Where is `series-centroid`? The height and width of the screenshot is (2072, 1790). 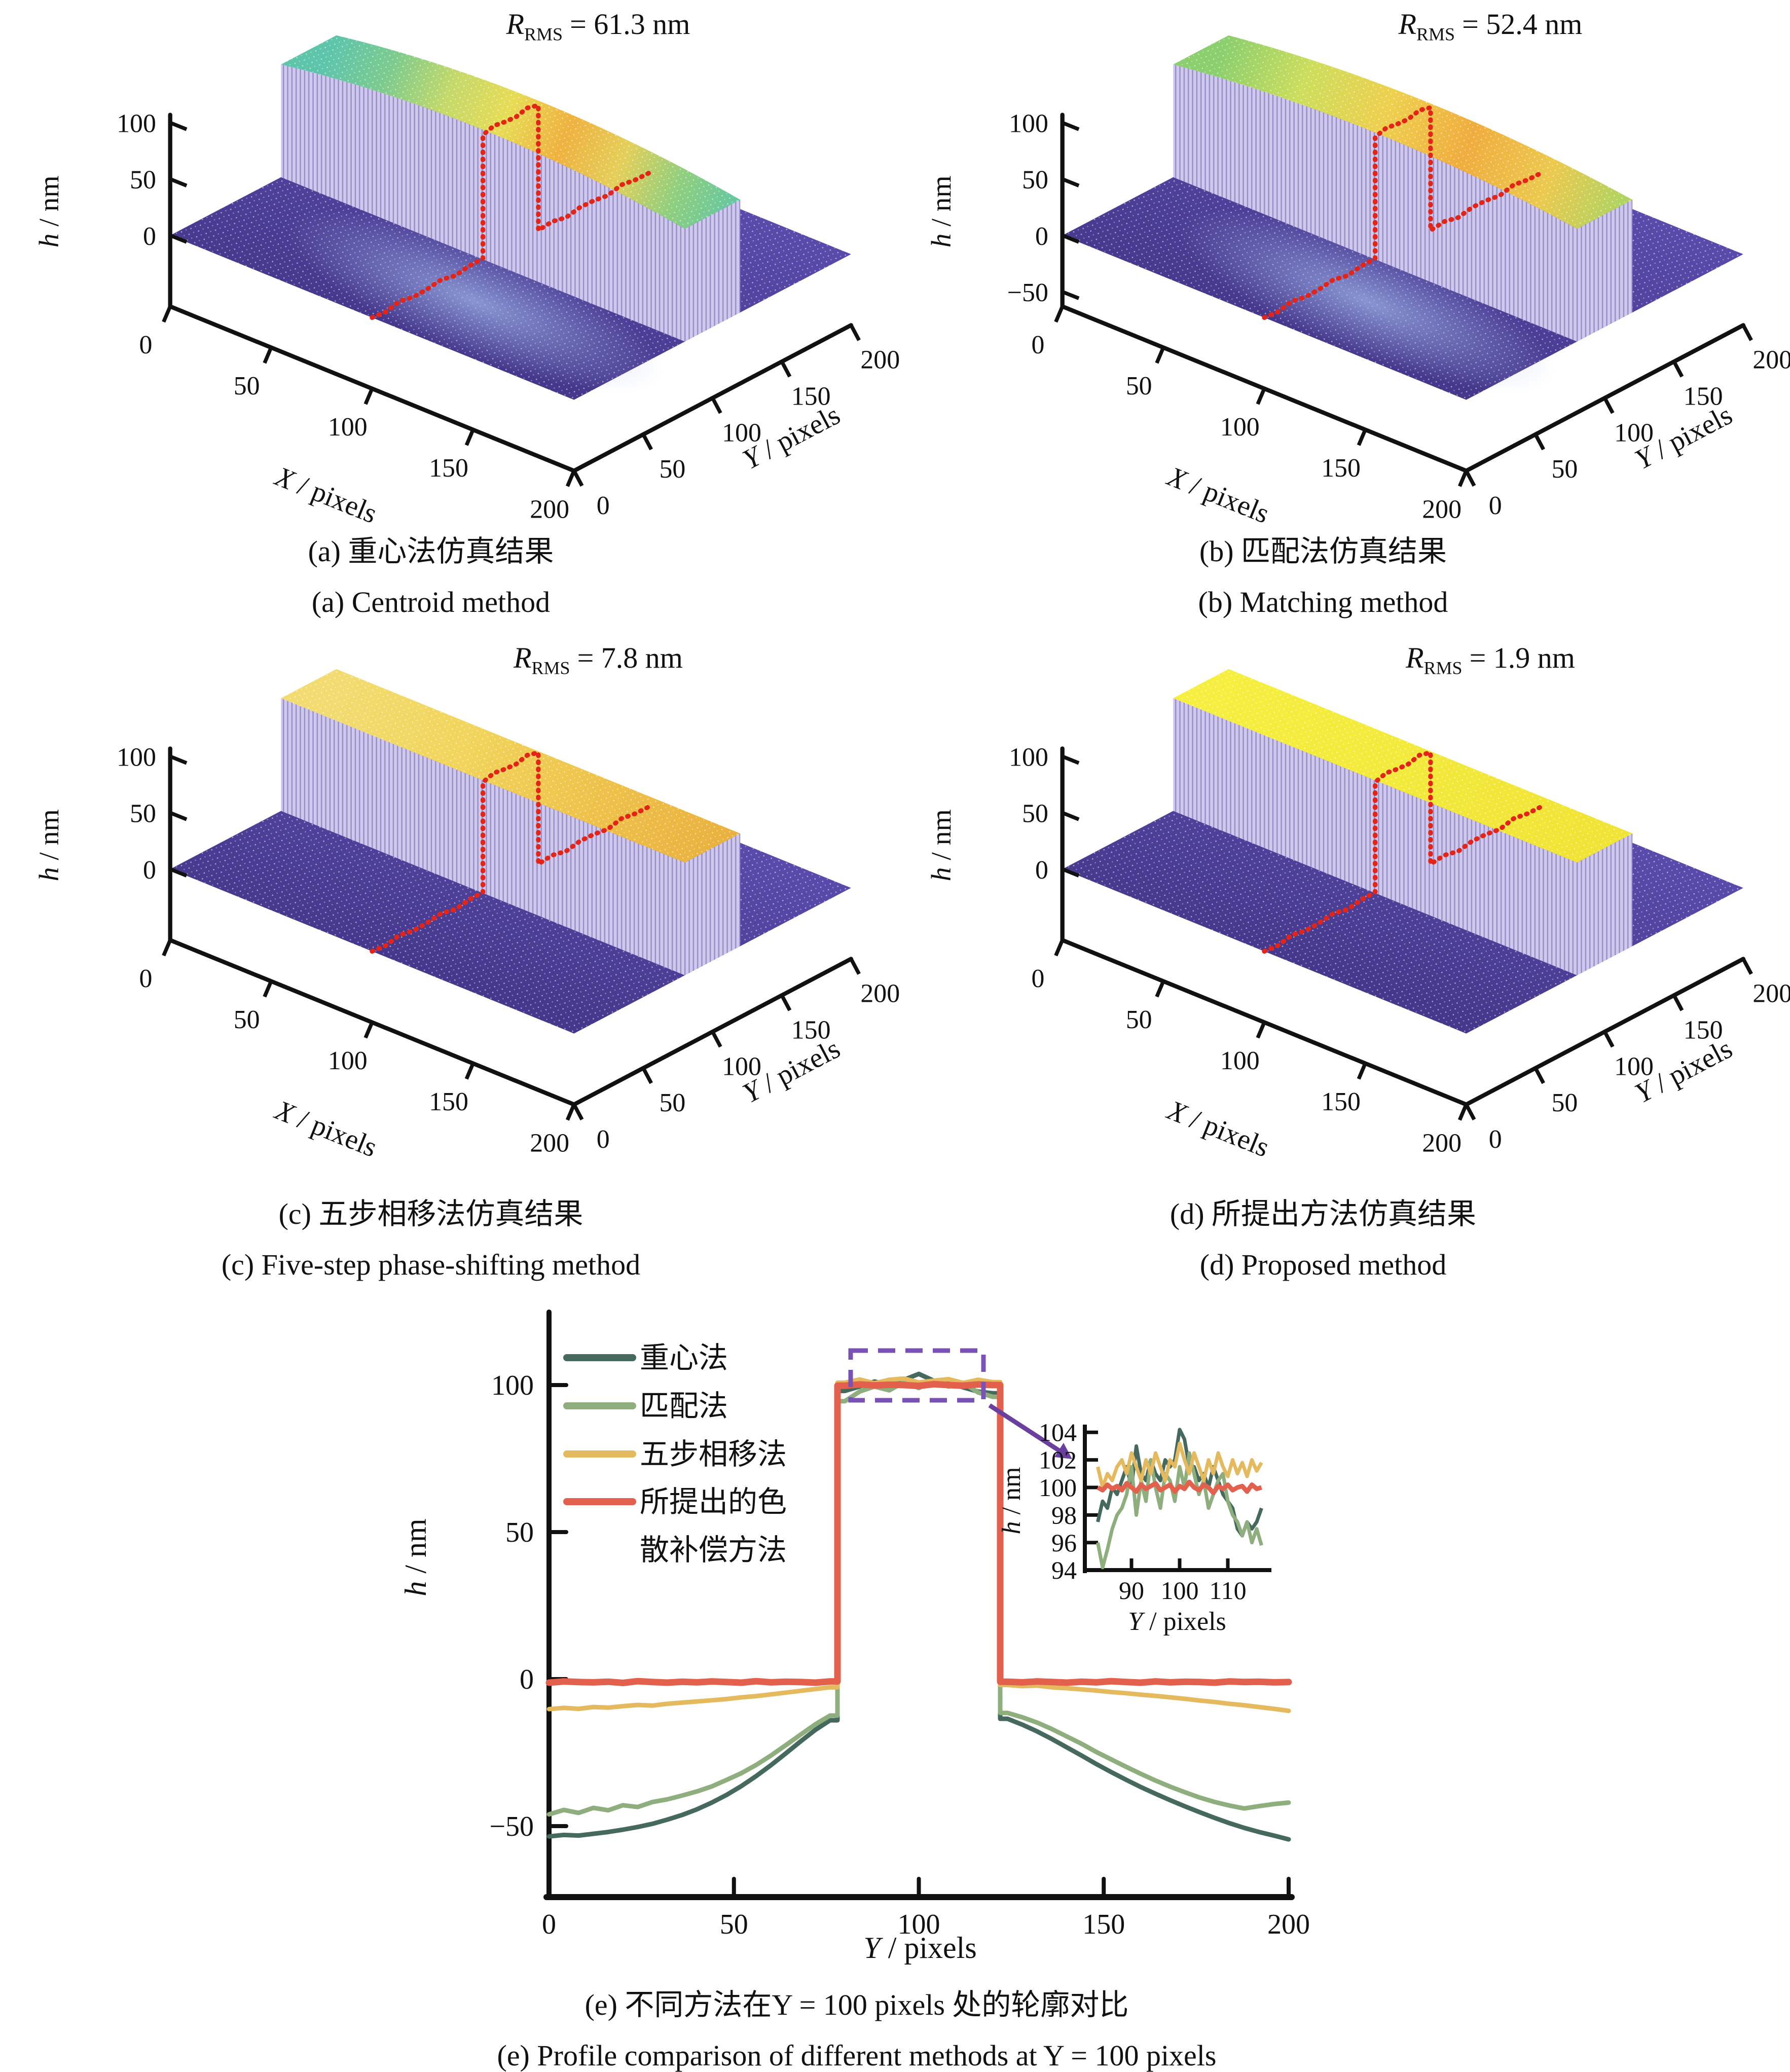 series-centroid is located at coordinates (918, 1606).